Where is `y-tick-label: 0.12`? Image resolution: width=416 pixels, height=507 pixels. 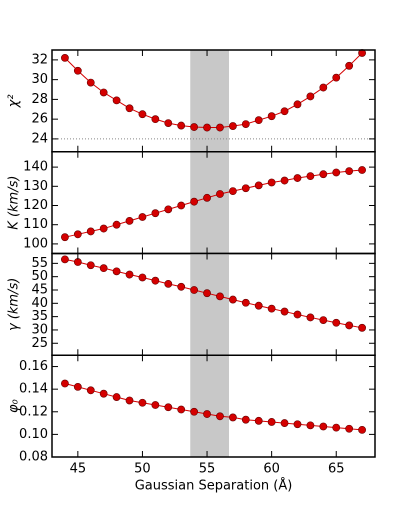
y-tick-label: 0.12 is located at coordinates (33, 411).